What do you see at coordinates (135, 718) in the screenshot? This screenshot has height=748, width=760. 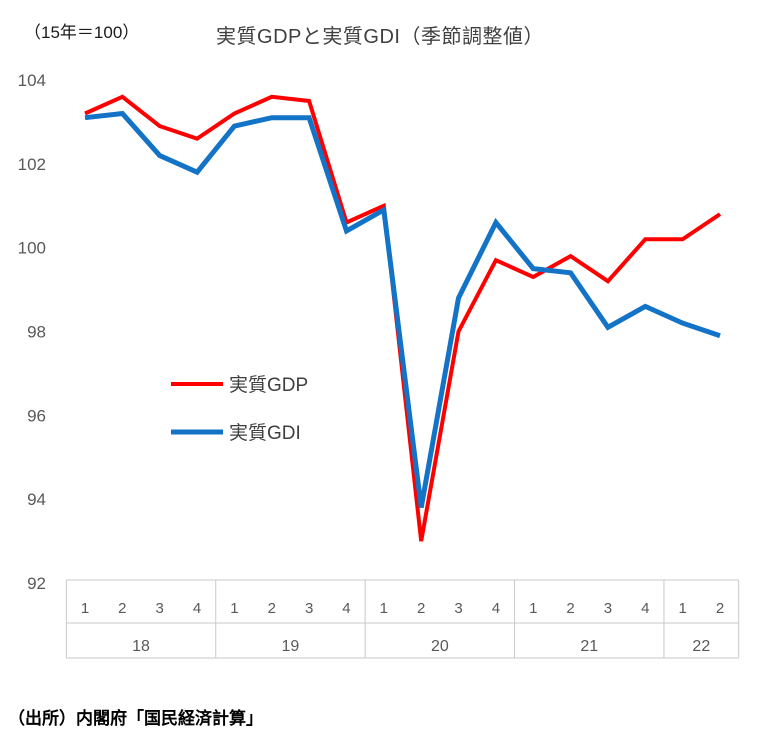 I see `source-note: （出所）内閣府「国民経済計算」` at bounding box center [135, 718].